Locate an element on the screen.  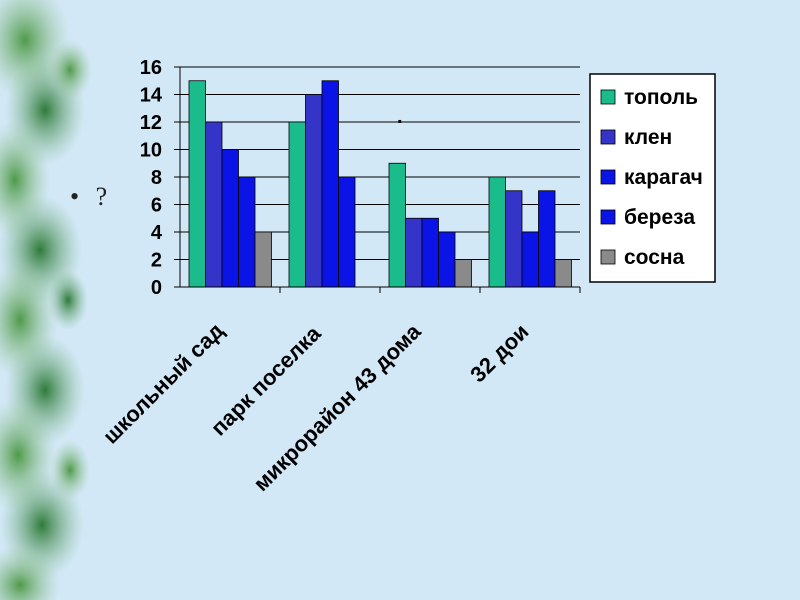
x-category-label: микрорайон 43 дома is located at coordinates (337, 407).